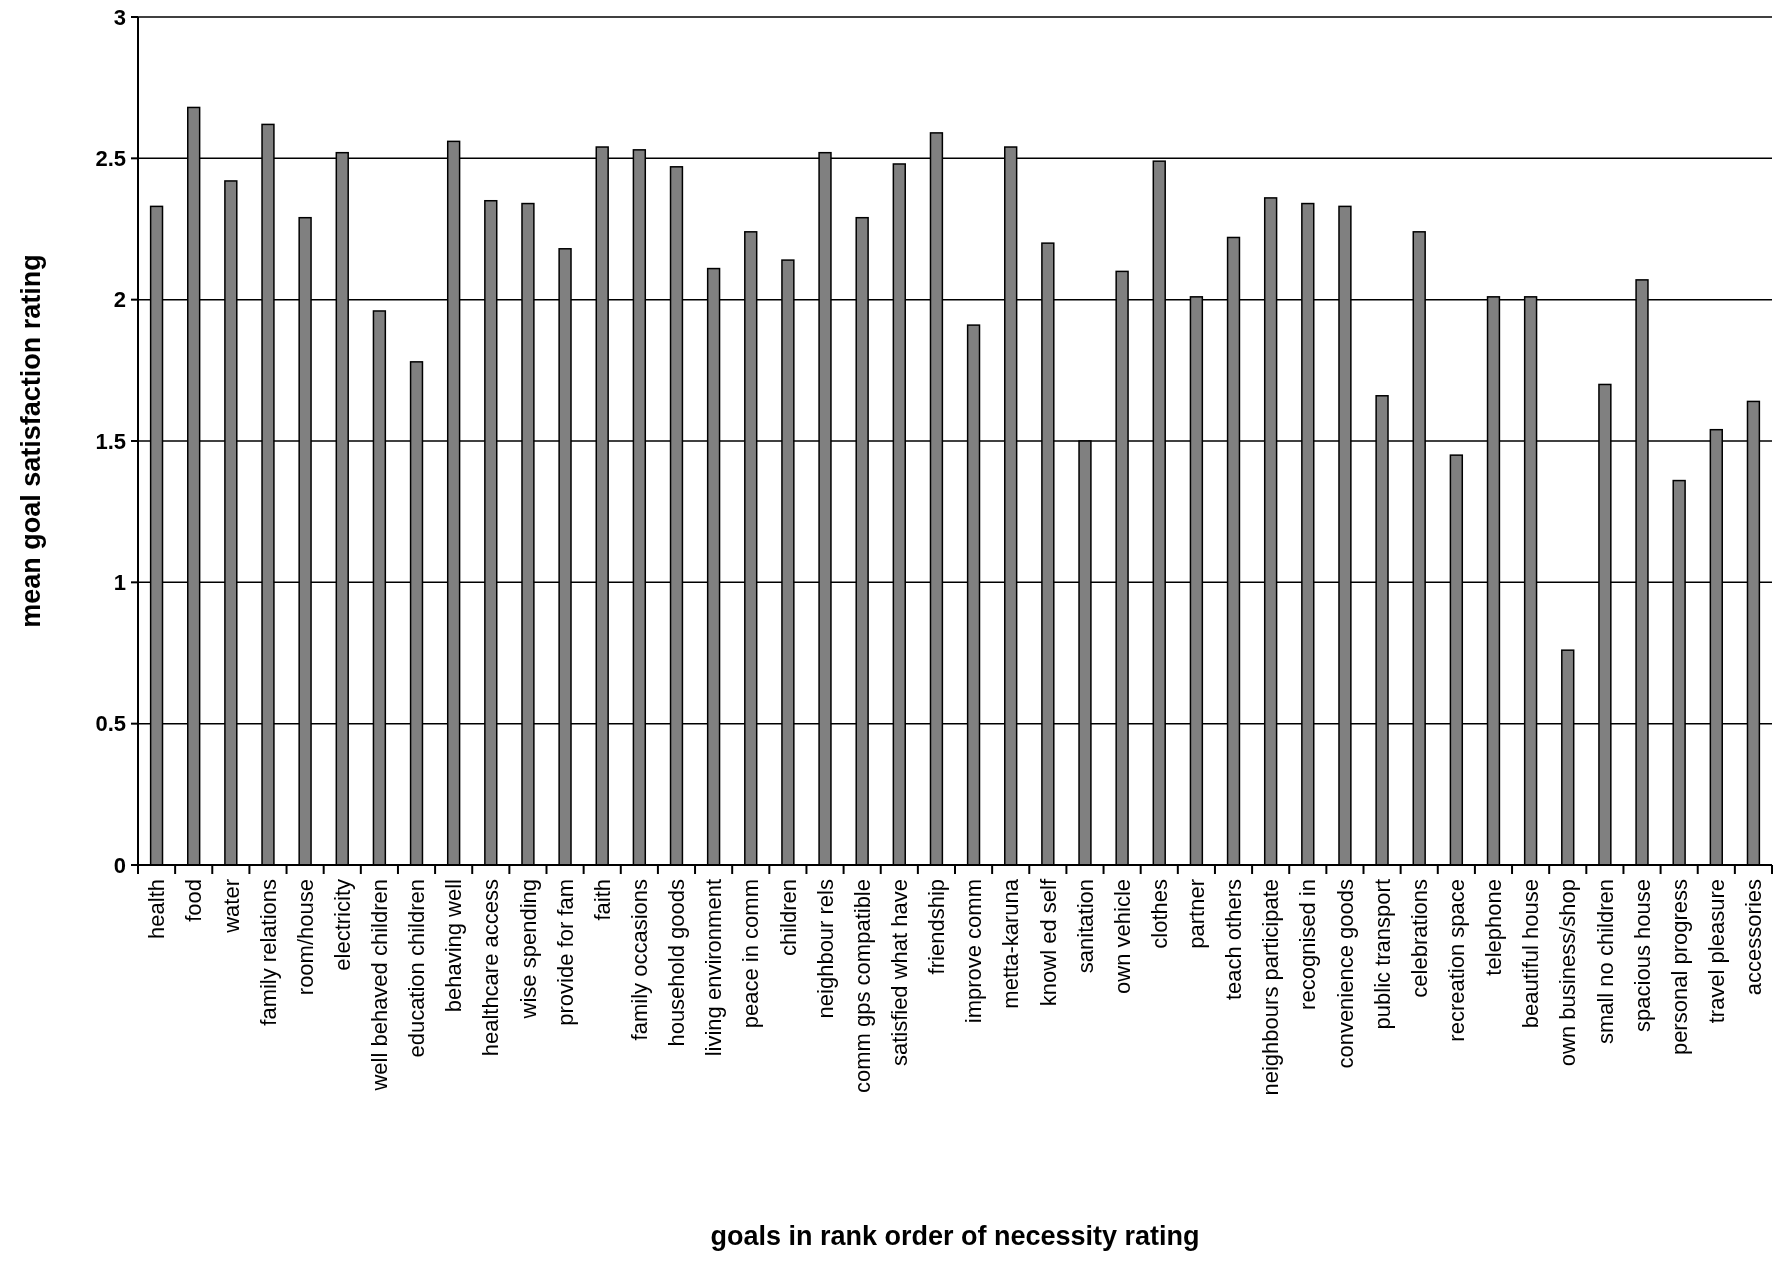  Describe the element at coordinates (157, 909) in the screenshot. I see `x-tick-label: health` at that location.